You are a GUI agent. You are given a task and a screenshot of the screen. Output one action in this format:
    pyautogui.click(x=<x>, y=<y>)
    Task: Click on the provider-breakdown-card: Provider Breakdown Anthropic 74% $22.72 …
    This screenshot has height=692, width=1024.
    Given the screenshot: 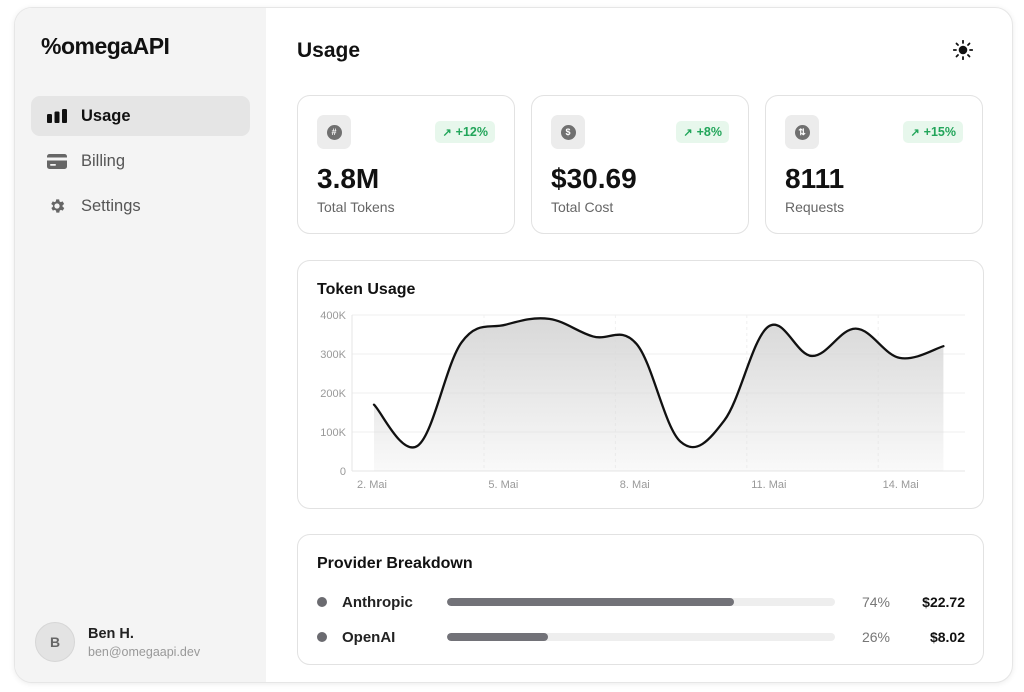 What is the action you would take?
    pyautogui.click(x=640, y=599)
    